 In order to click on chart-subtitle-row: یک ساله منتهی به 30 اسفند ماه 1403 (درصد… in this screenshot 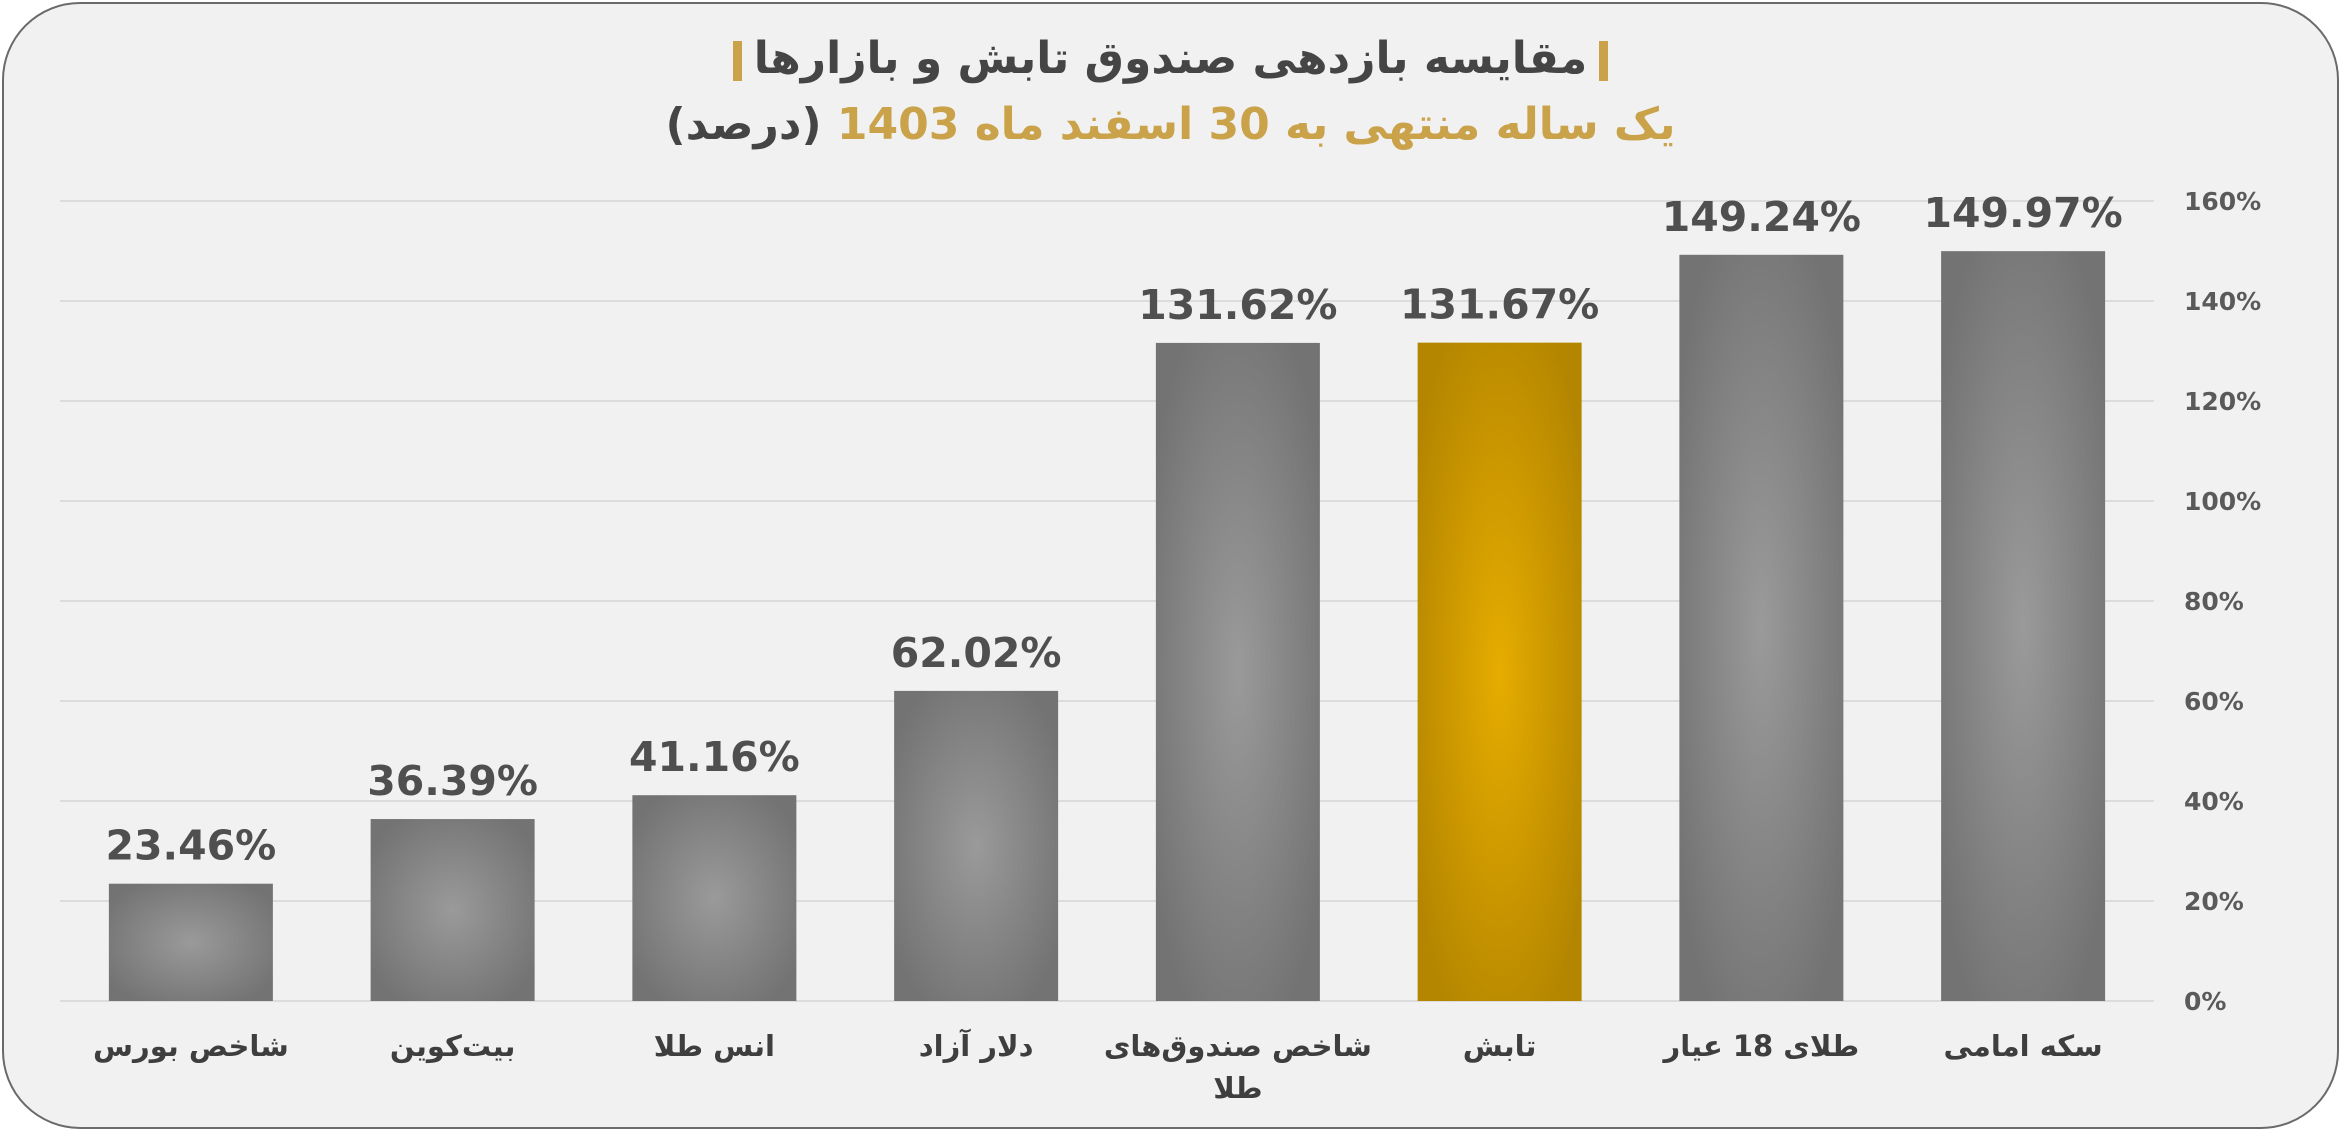, I will do `click(1170, 125)`.